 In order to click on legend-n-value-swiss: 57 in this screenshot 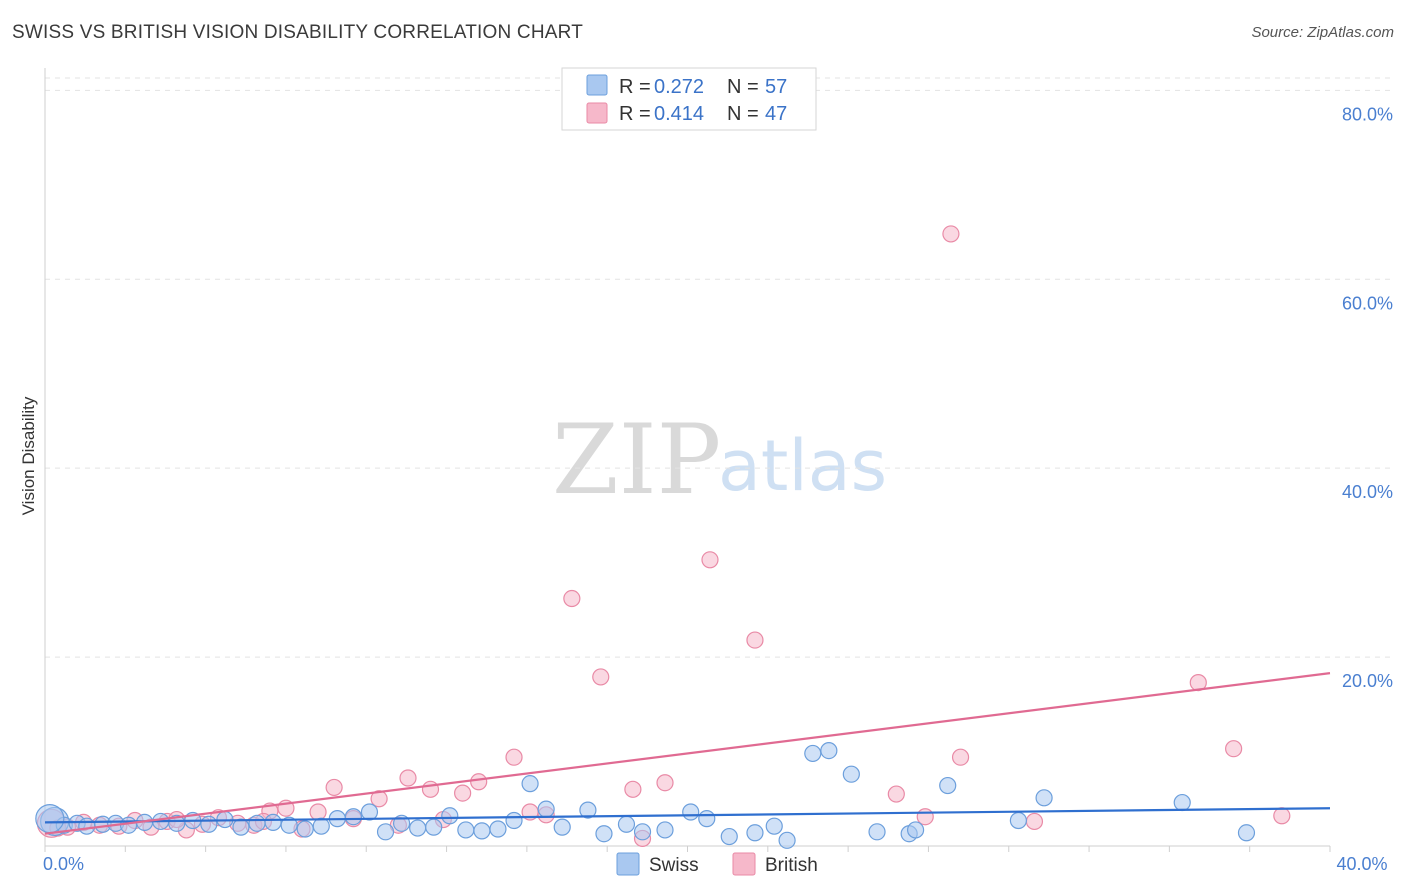, I will do `click(776, 87)`.